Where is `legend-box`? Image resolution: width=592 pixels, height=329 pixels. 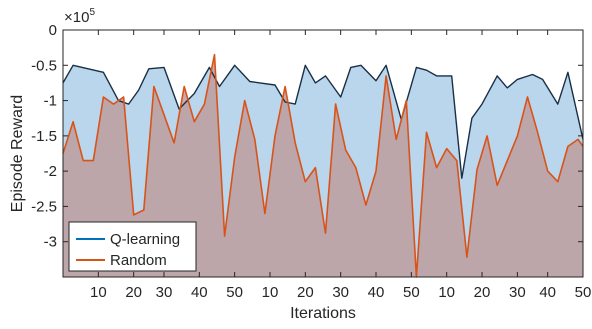 legend-box is located at coordinates (132, 246).